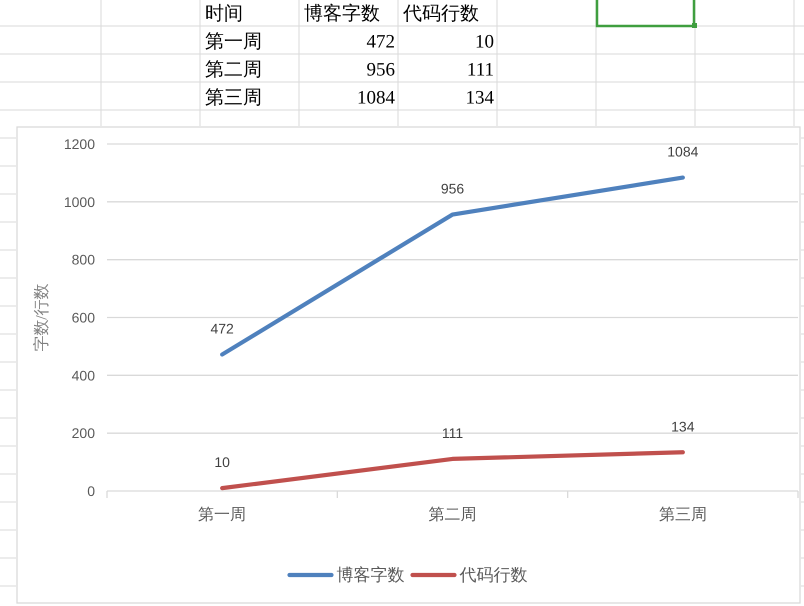  I want to click on legend-label: 代码行数, so click(493, 575).